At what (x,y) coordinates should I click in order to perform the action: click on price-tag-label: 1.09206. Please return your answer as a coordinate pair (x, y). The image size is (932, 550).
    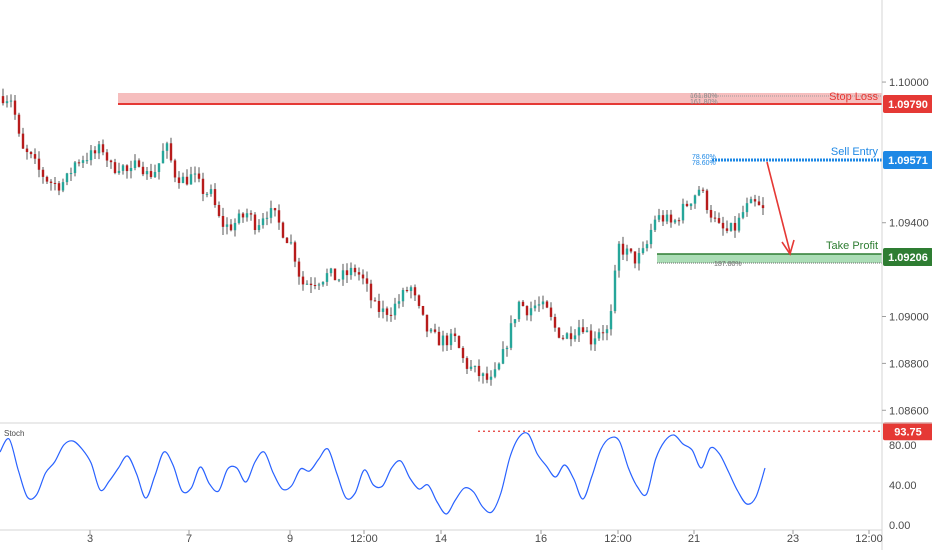
    Looking at the image, I should click on (908, 258).